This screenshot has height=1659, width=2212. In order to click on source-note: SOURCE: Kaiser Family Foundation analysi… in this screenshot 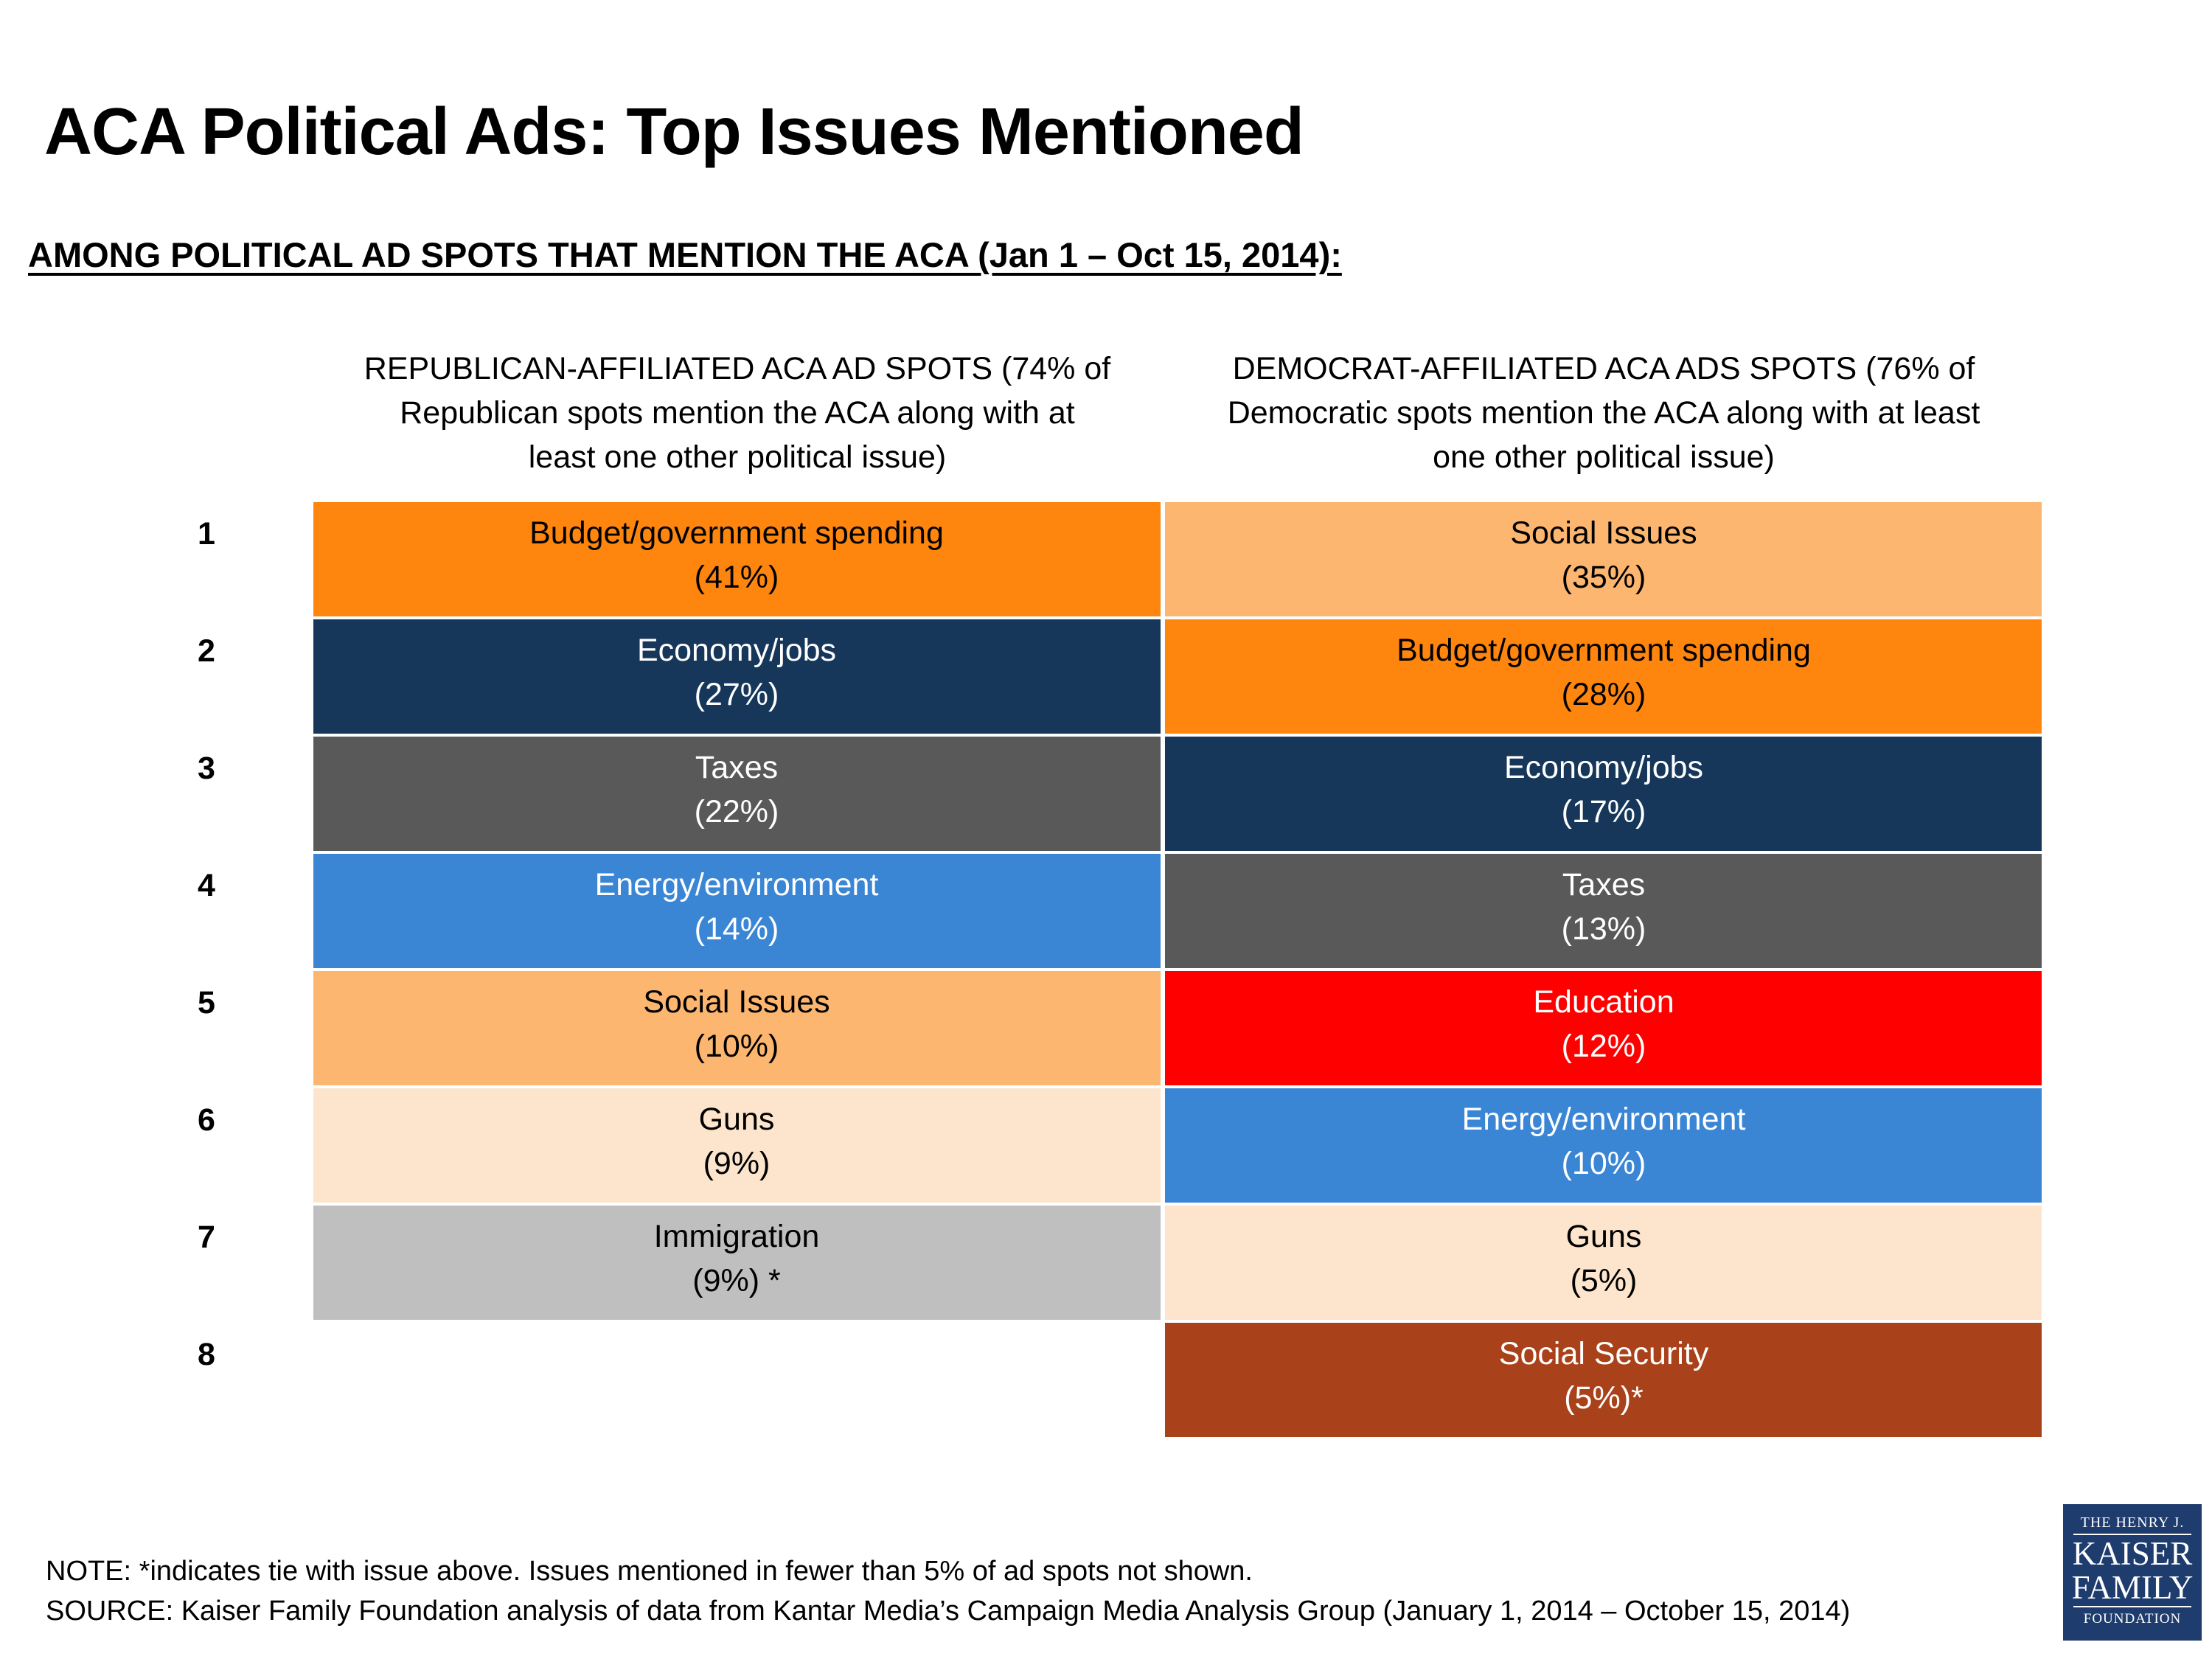, I will do `click(948, 1611)`.